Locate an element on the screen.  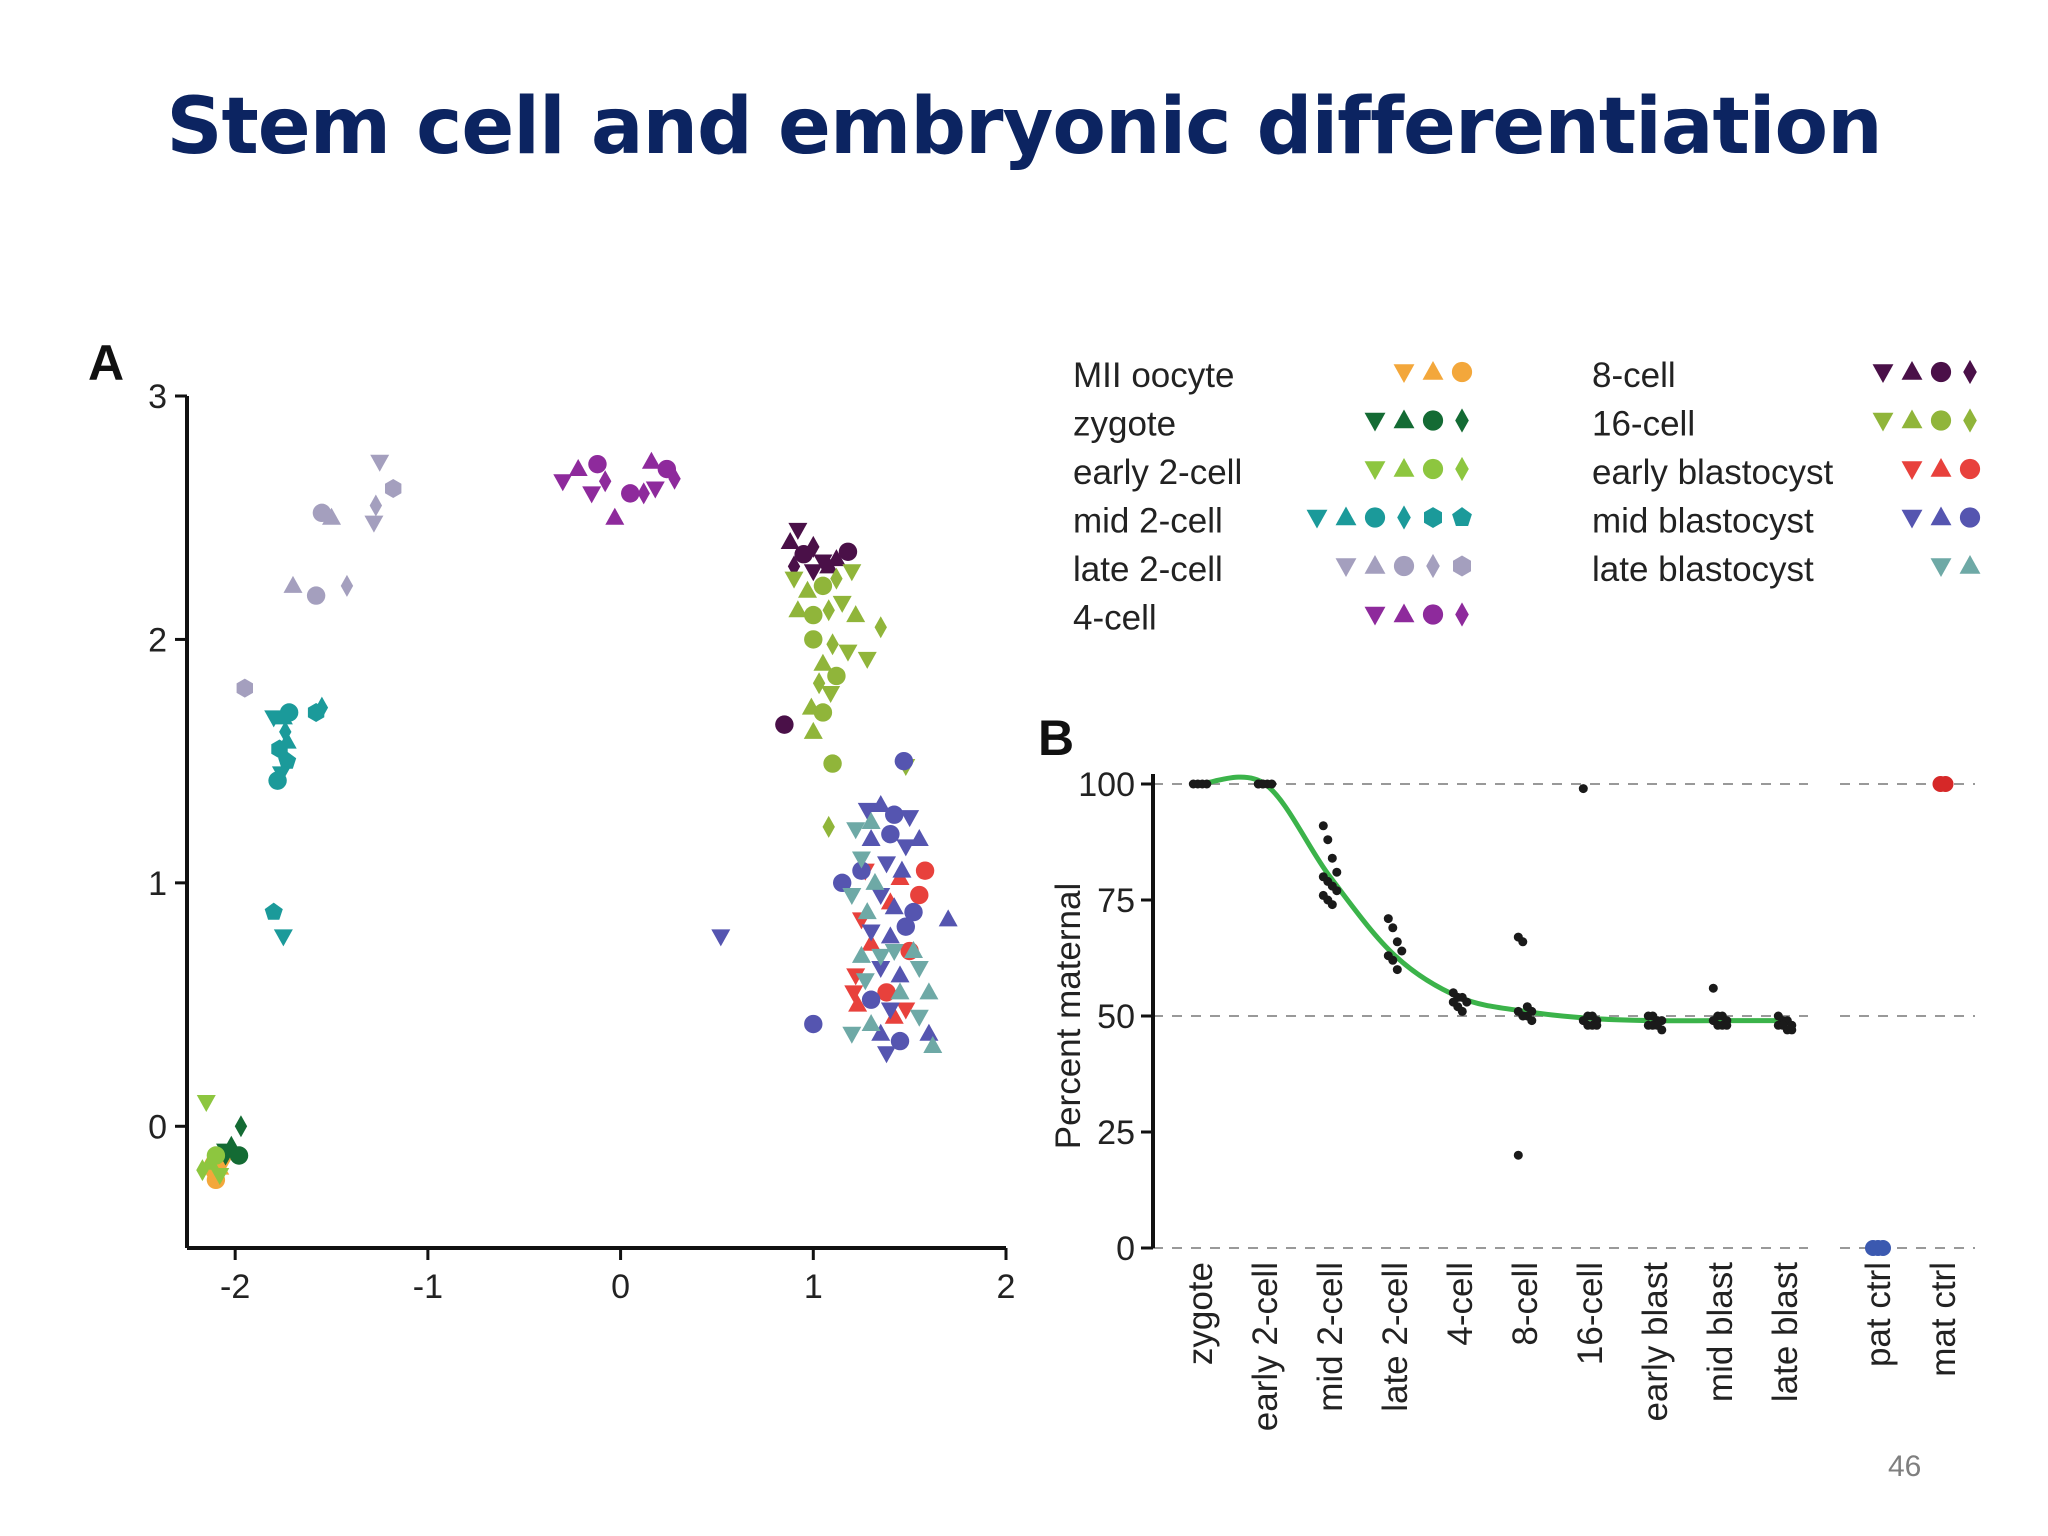
panel-a-y-tick-label: 2 is located at coordinates (157, 640).